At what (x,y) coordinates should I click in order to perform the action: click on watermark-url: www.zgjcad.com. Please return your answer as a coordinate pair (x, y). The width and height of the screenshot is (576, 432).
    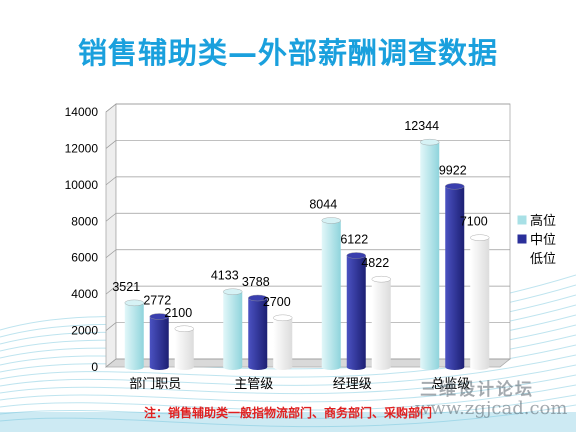
    Looking at the image, I should click on (491, 408).